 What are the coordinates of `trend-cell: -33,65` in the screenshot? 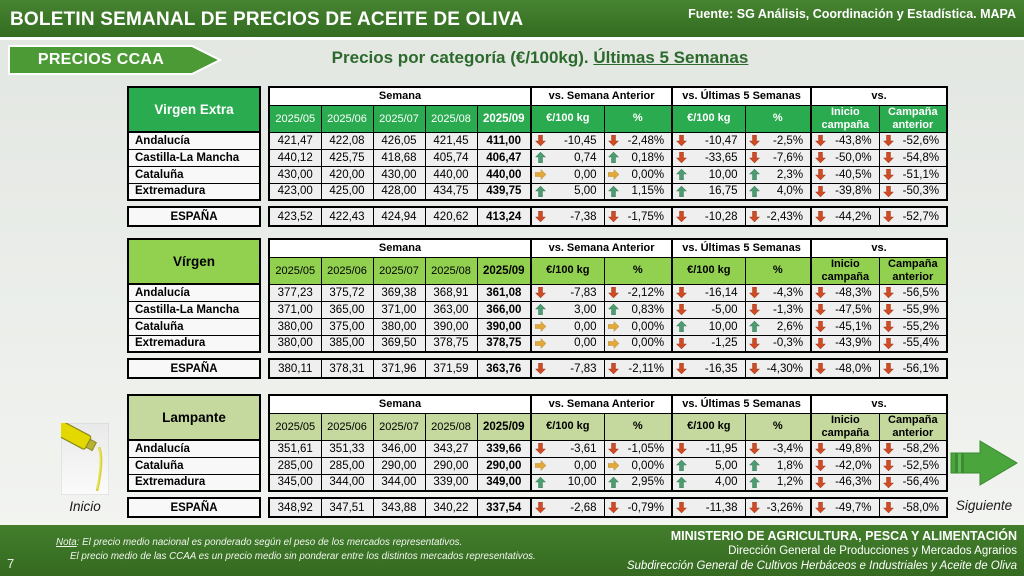 It's located at (708, 157).